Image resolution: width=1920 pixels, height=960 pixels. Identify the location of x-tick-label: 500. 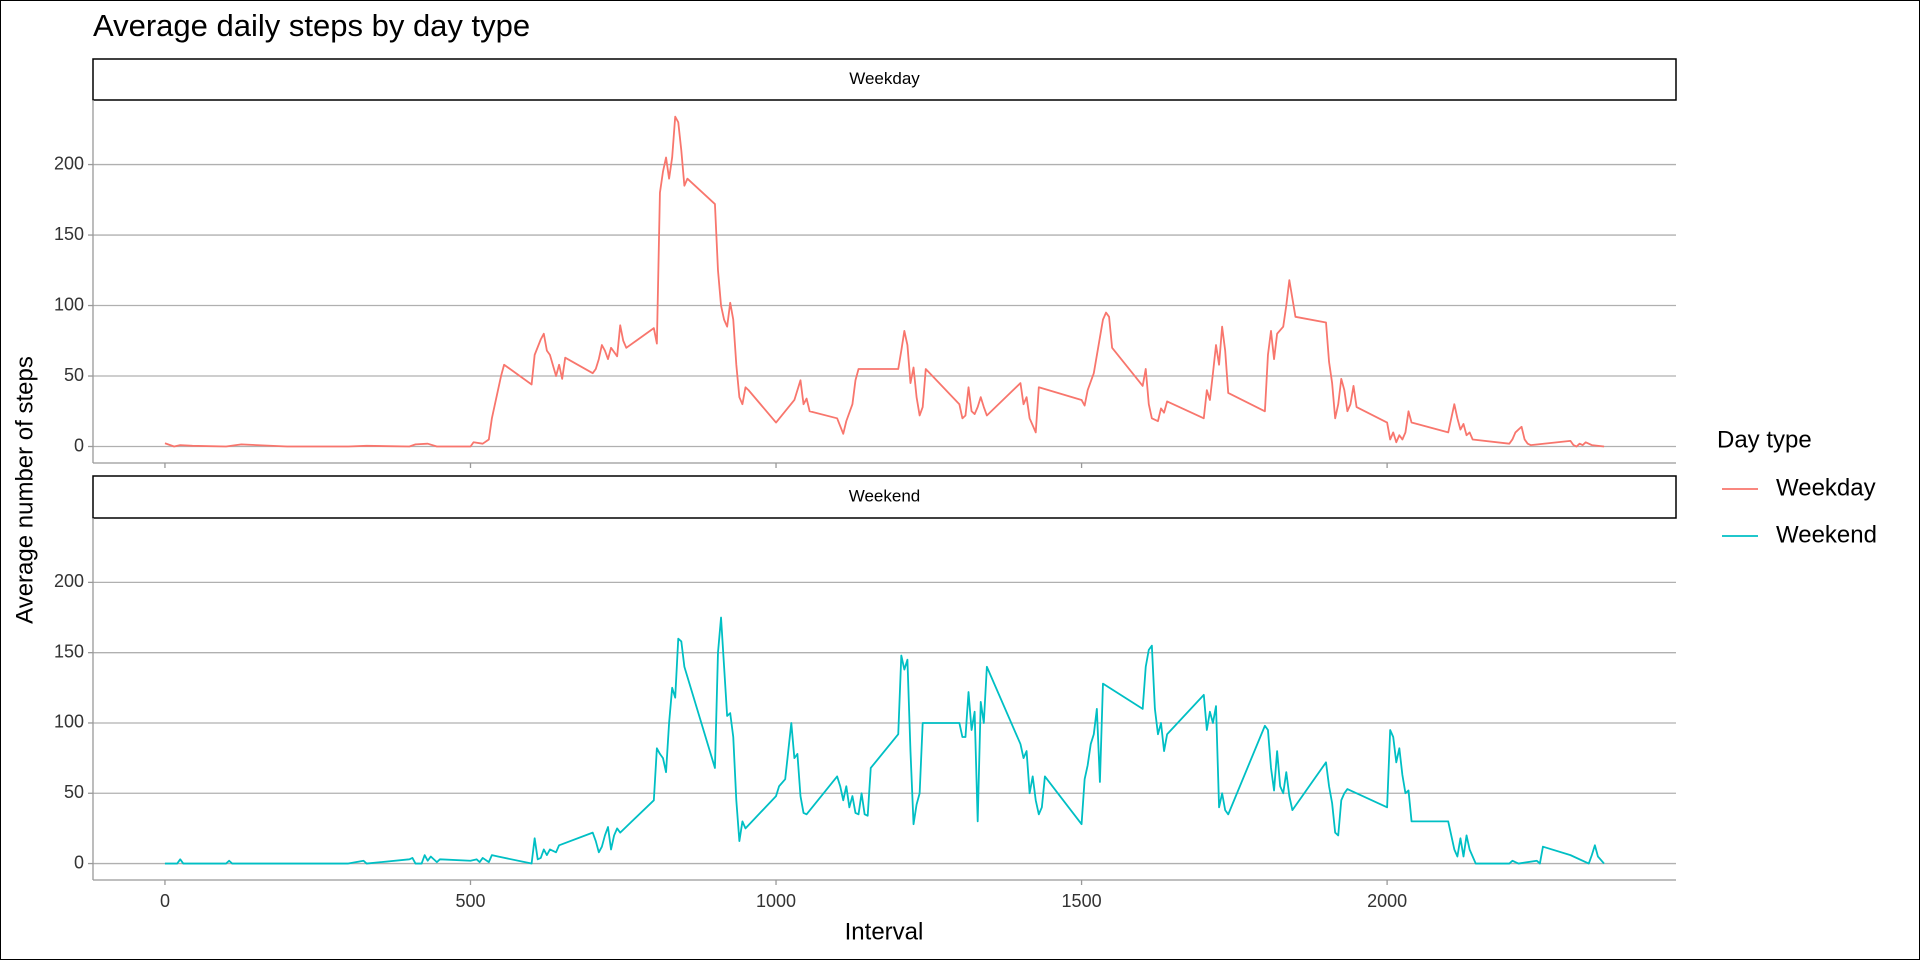
(470, 901).